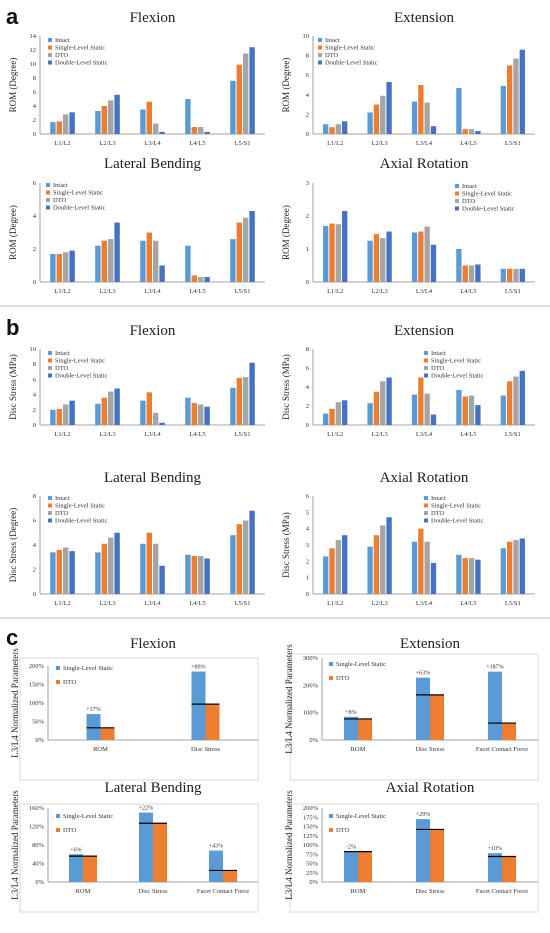  Describe the element at coordinates (311, 685) in the screenshot. I see `y-tick-label: 200%` at that location.